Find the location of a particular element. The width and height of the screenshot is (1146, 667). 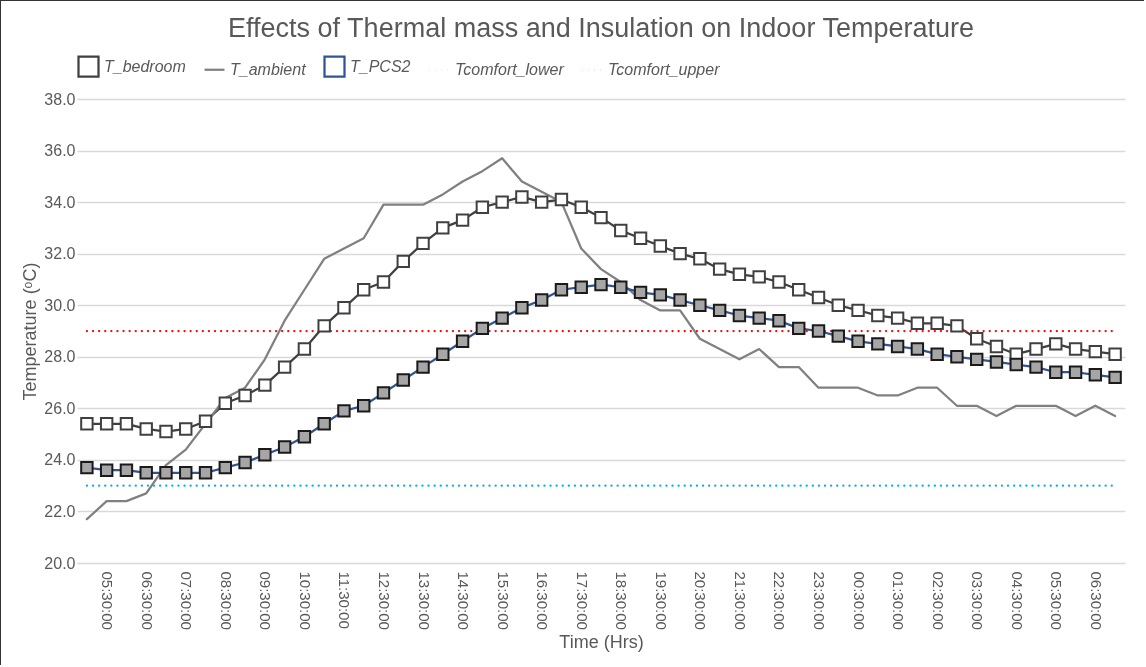

y-tick-label: 28.0 is located at coordinates (60, 357).